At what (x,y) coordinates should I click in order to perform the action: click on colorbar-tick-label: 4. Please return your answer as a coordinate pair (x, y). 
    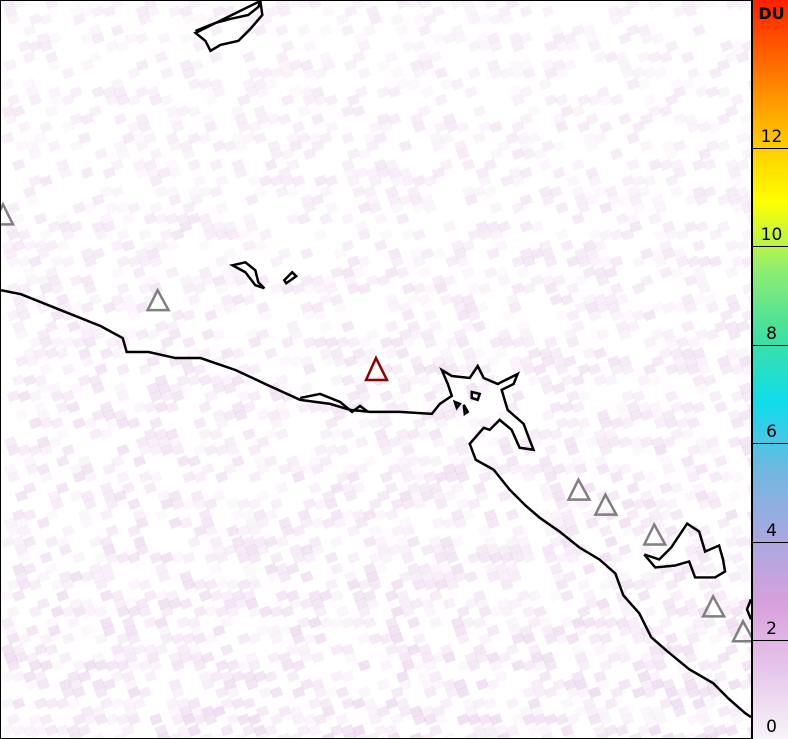
    Looking at the image, I should click on (771, 530).